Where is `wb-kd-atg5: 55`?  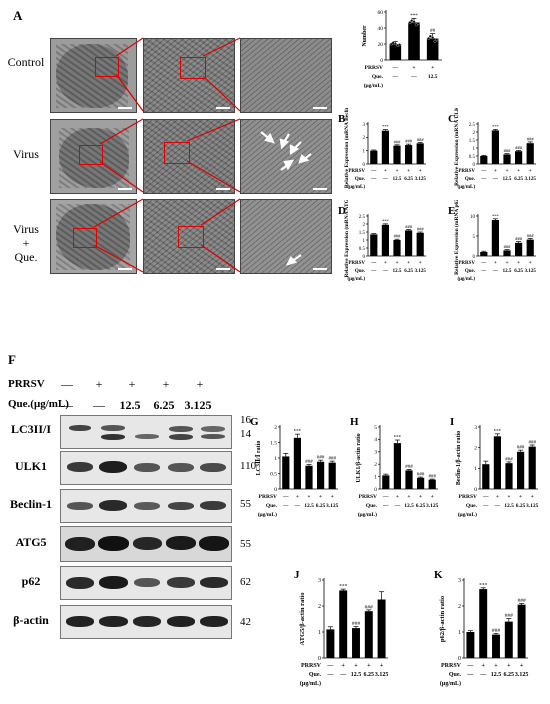 wb-kd-atg5: 55 is located at coordinates (245, 544).